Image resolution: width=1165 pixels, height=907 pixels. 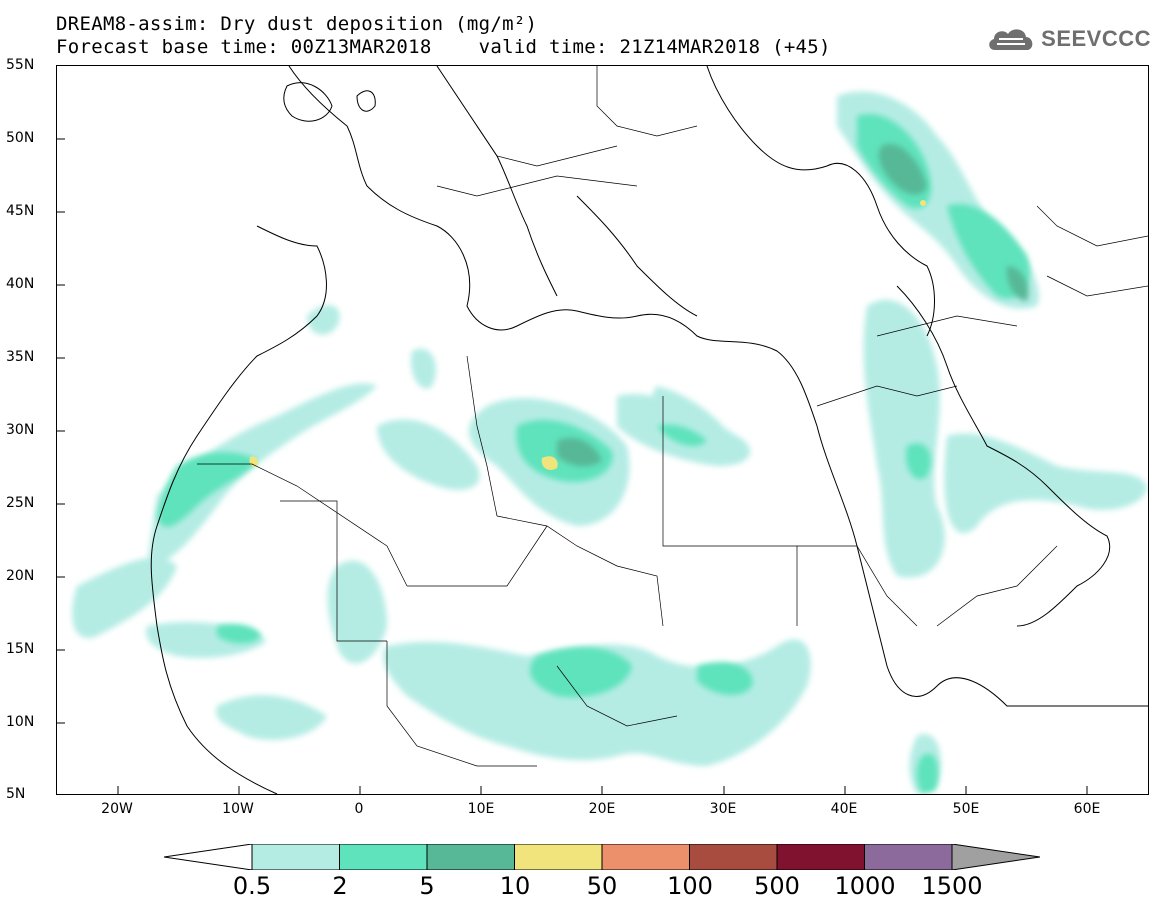 I want to click on lon-label: 10W, so click(x=238, y=809).